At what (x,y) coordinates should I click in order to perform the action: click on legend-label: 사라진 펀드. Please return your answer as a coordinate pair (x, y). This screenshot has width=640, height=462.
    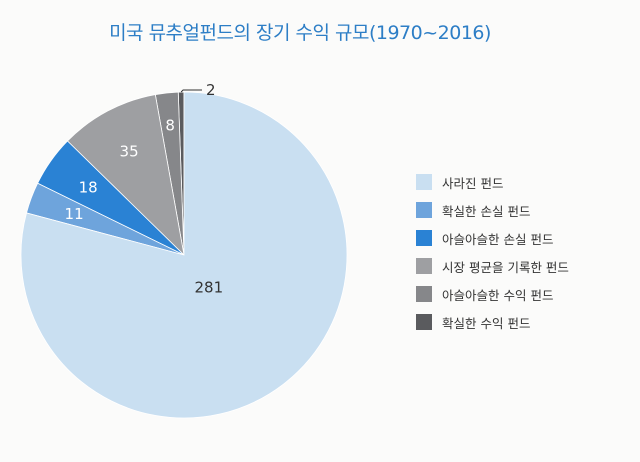
    Looking at the image, I should click on (473, 183).